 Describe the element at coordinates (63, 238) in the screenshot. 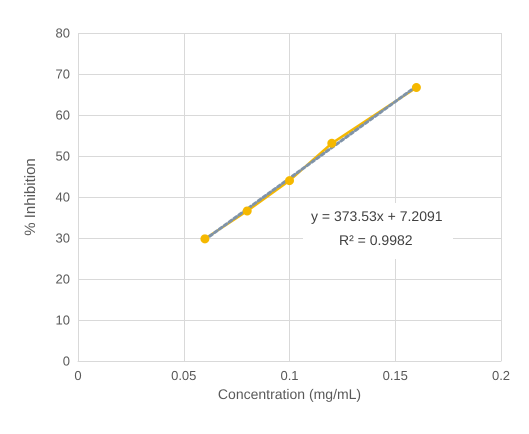

I see `y-tick-label: 30` at that location.